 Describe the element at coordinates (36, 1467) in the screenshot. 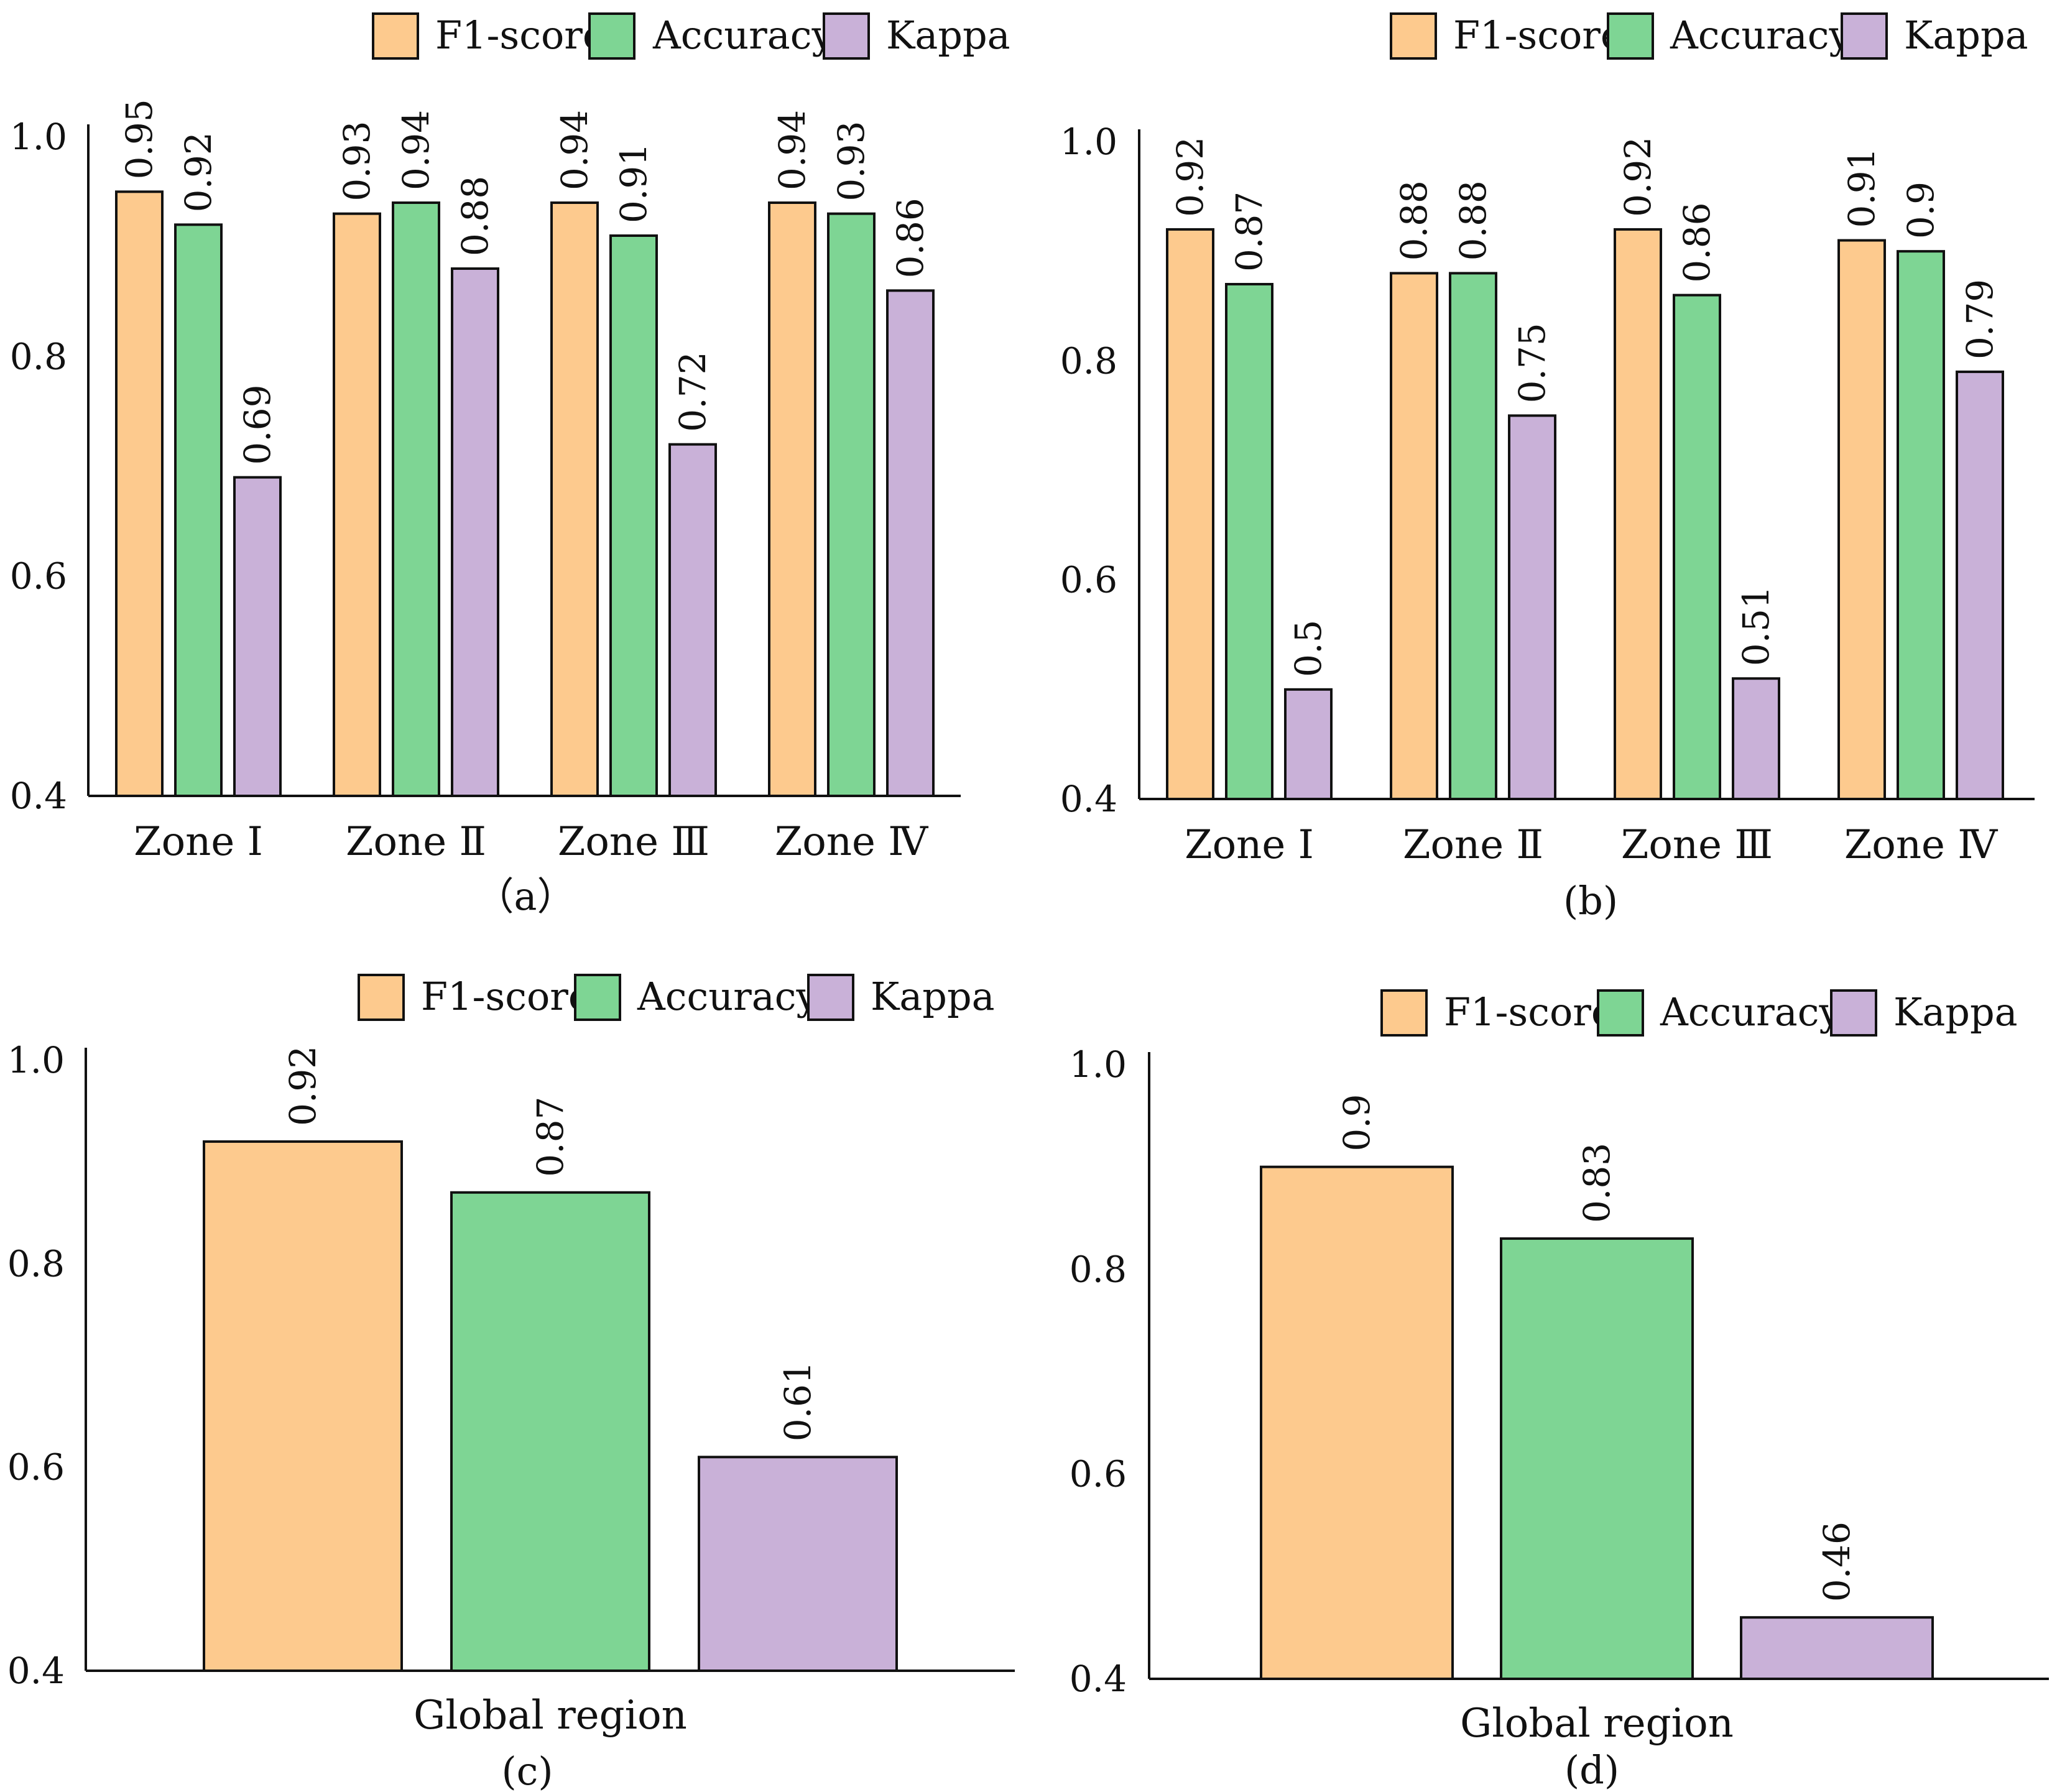

I see `panel-c-ytick-label: 0.6` at that location.